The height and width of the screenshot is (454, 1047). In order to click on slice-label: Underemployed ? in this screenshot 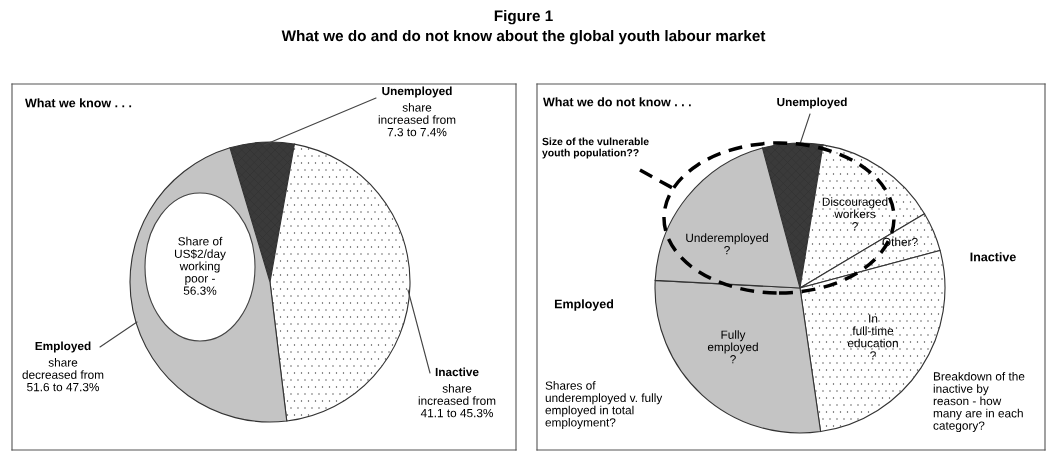, I will do `click(727, 244)`.